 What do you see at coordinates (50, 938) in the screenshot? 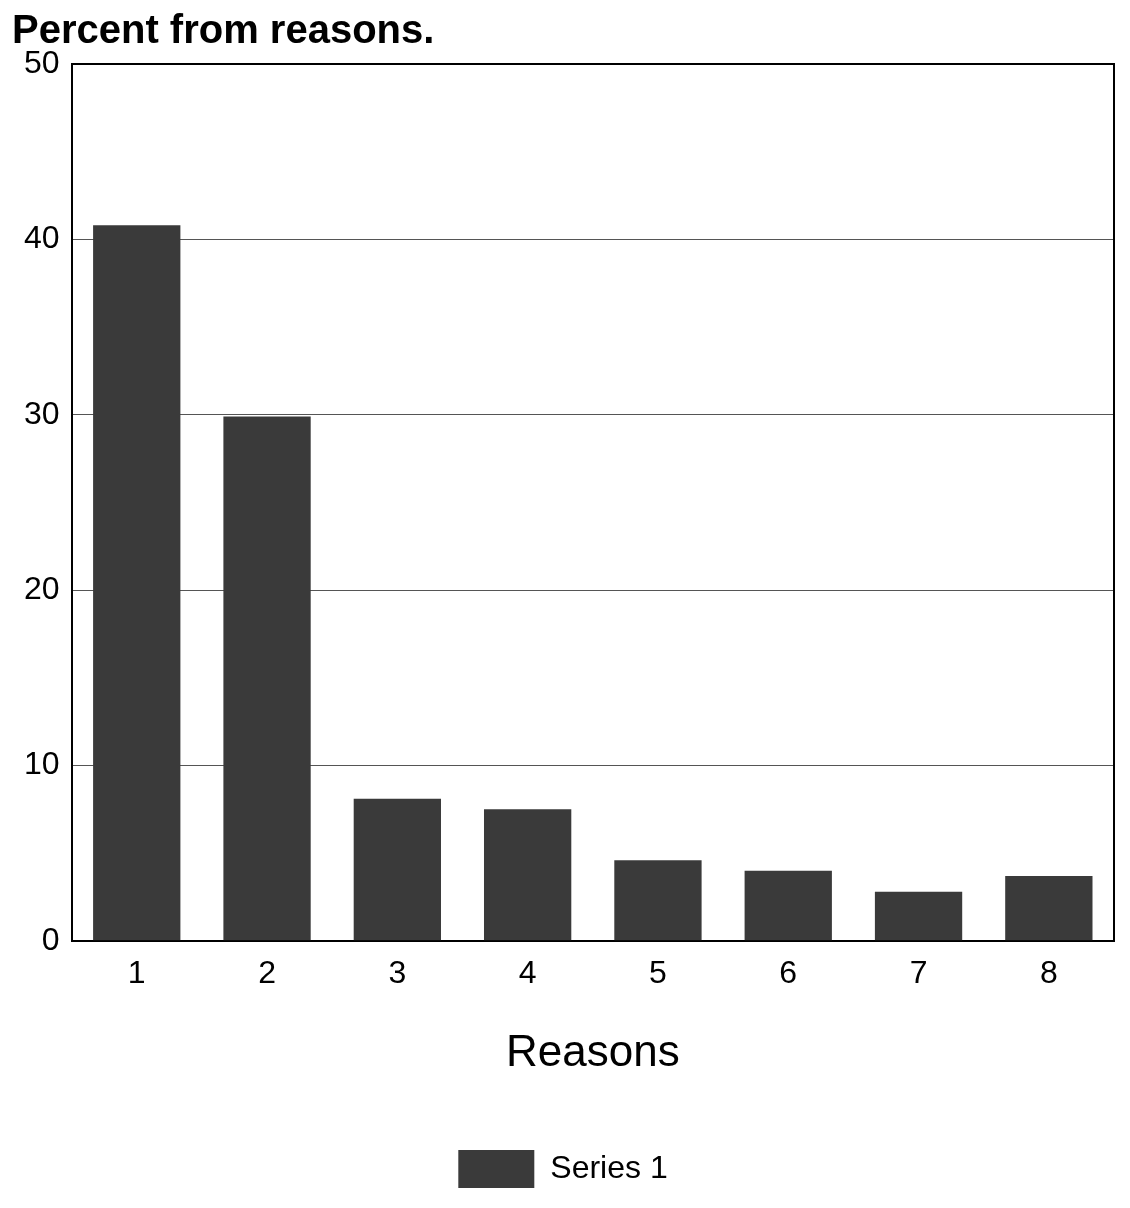
I see `y-tick-label: 0` at bounding box center [50, 938].